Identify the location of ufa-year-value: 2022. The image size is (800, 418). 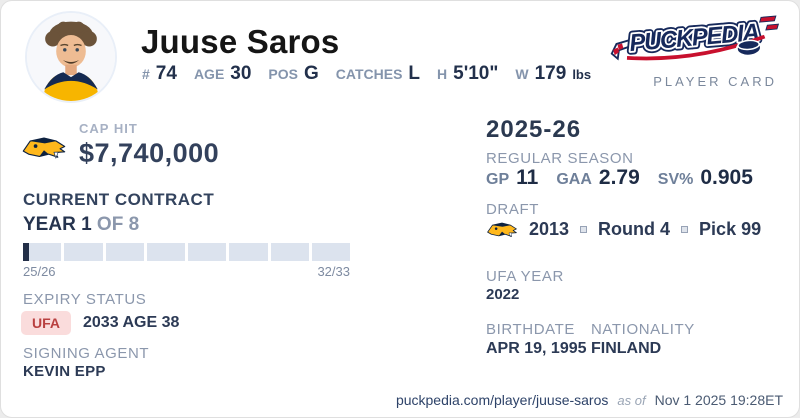
(503, 294).